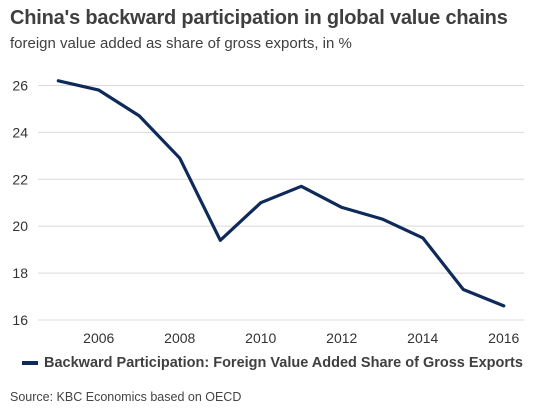  Describe the element at coordinates (20, 320) in the screenshot. I see `y-tick-label: 16` at that location.